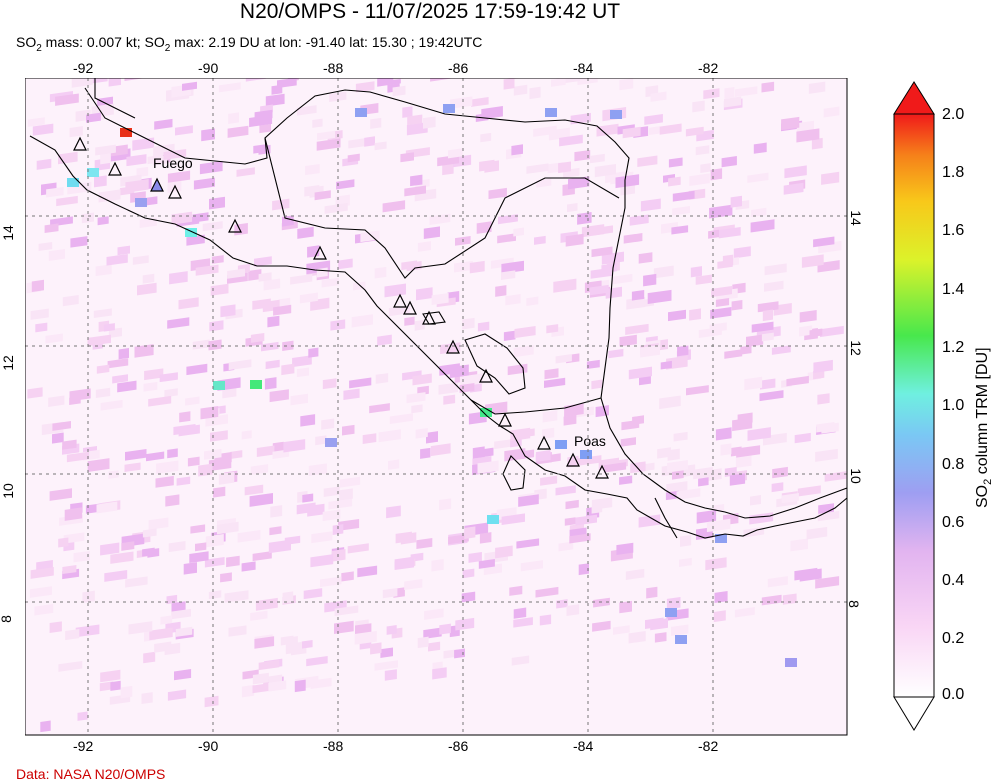 This screenshot has height=783, width=993. Describe the element at coordinates (853, 604) in the screenshot. I see `right-lat-8: 8` at that location.